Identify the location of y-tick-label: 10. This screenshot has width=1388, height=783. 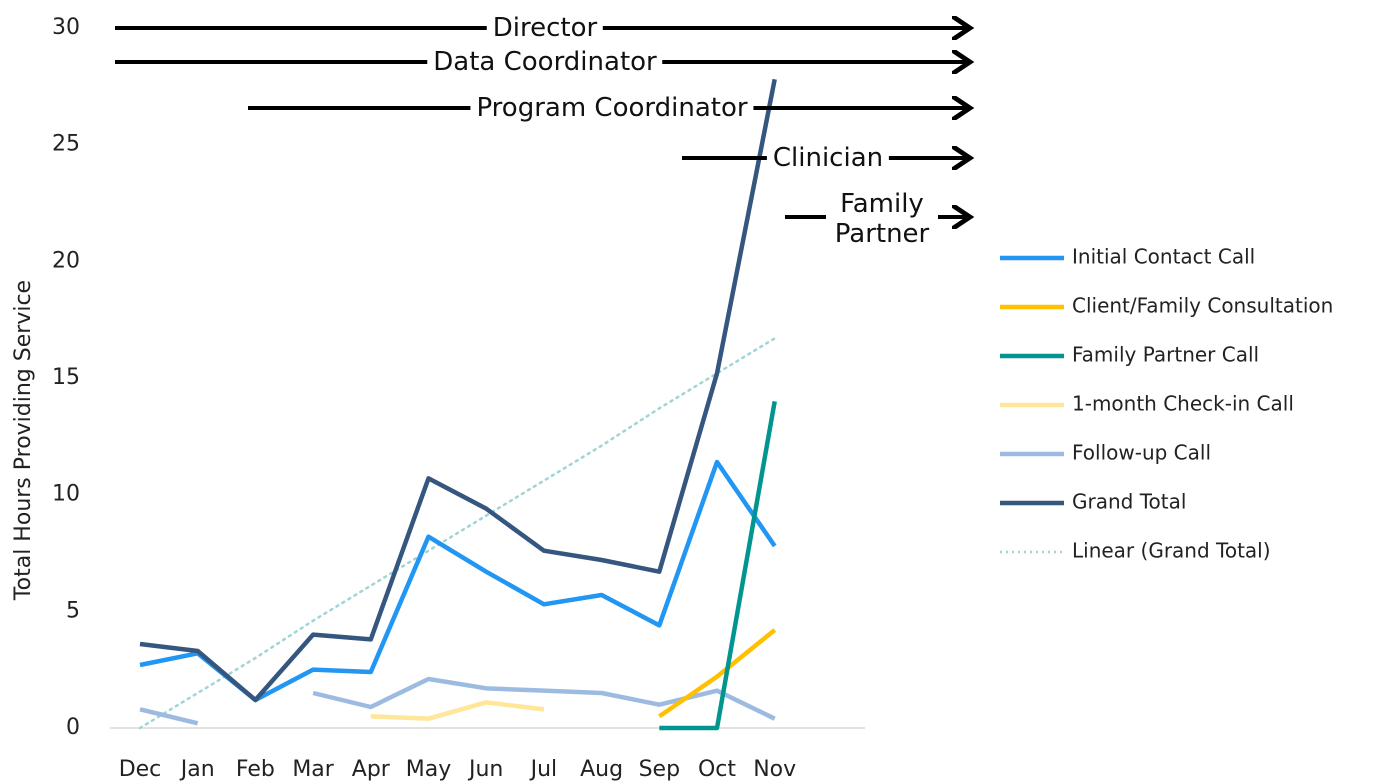
(66, 494).